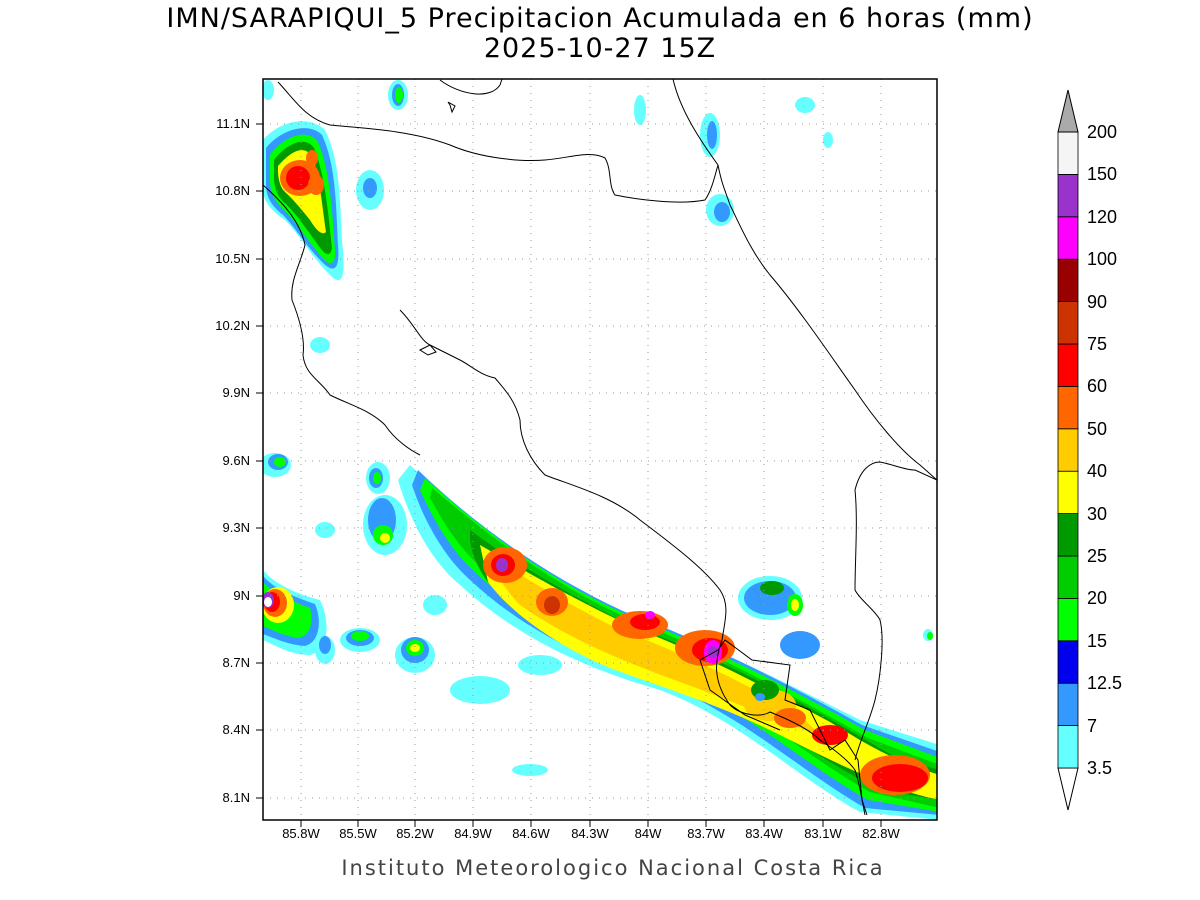 This screenshot has width=1200, height=900. What do you see at coordinates (236, 392) in the screenshot?
I see `lat-label: 9.9N` at bounding box center [236, 392].